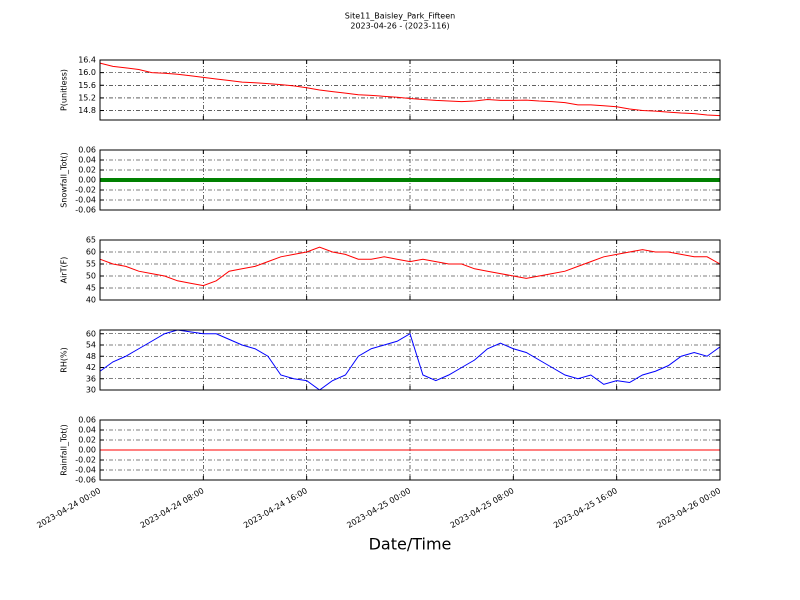 The image size is (800, 600). What do you see at coordinates (275, 508) in the screenshot?
I see `x-tick-label: 2023-04-24 16:00` at bounding box center [275, 508].